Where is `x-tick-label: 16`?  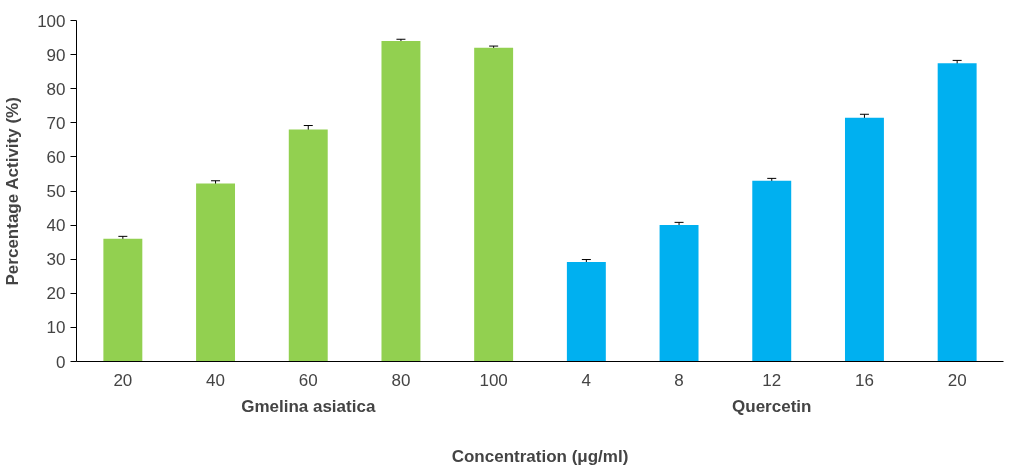 x-tick-label: 16 is located at coordinates (864, 380).